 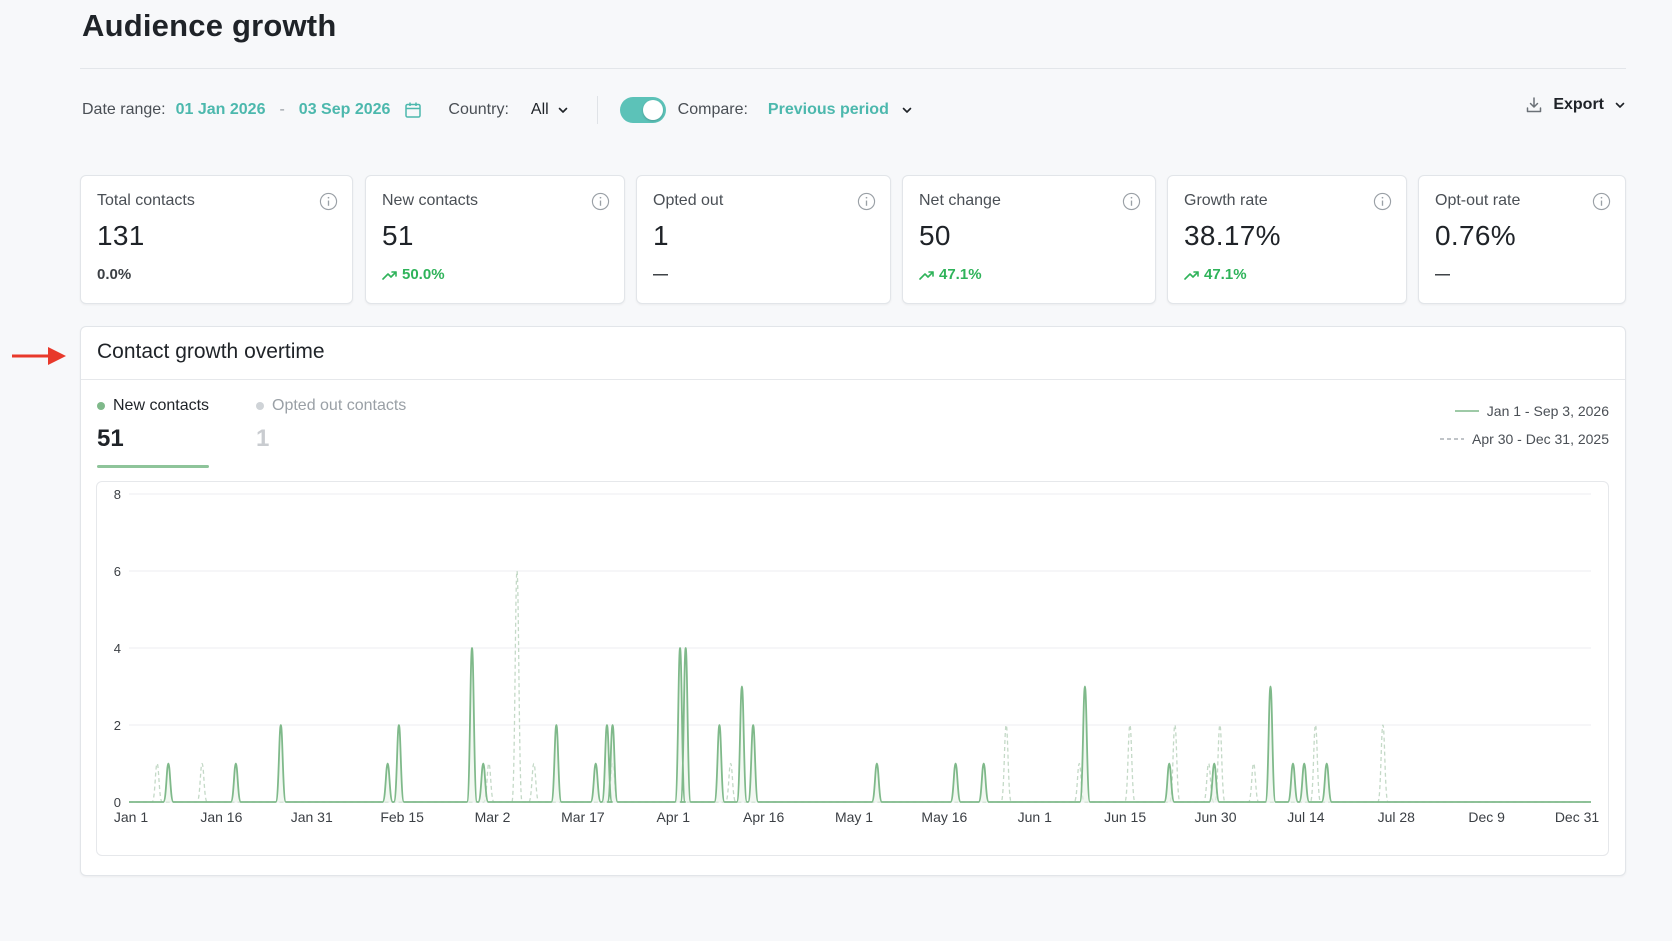 I want to click on toggle-knob, so click(x=652, y=110).